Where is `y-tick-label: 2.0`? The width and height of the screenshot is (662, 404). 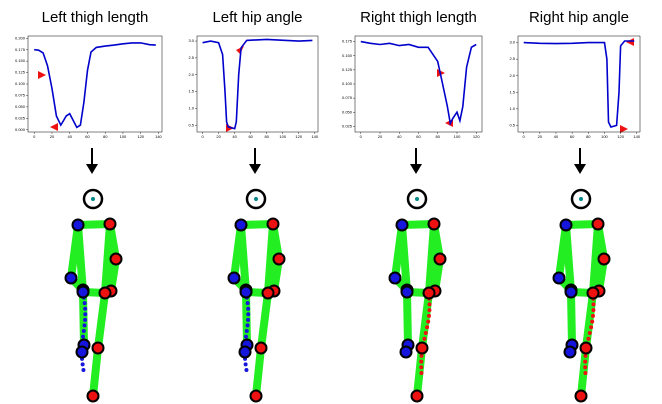
y-tick-label: 2.0 is located at coordinates (512, 75).